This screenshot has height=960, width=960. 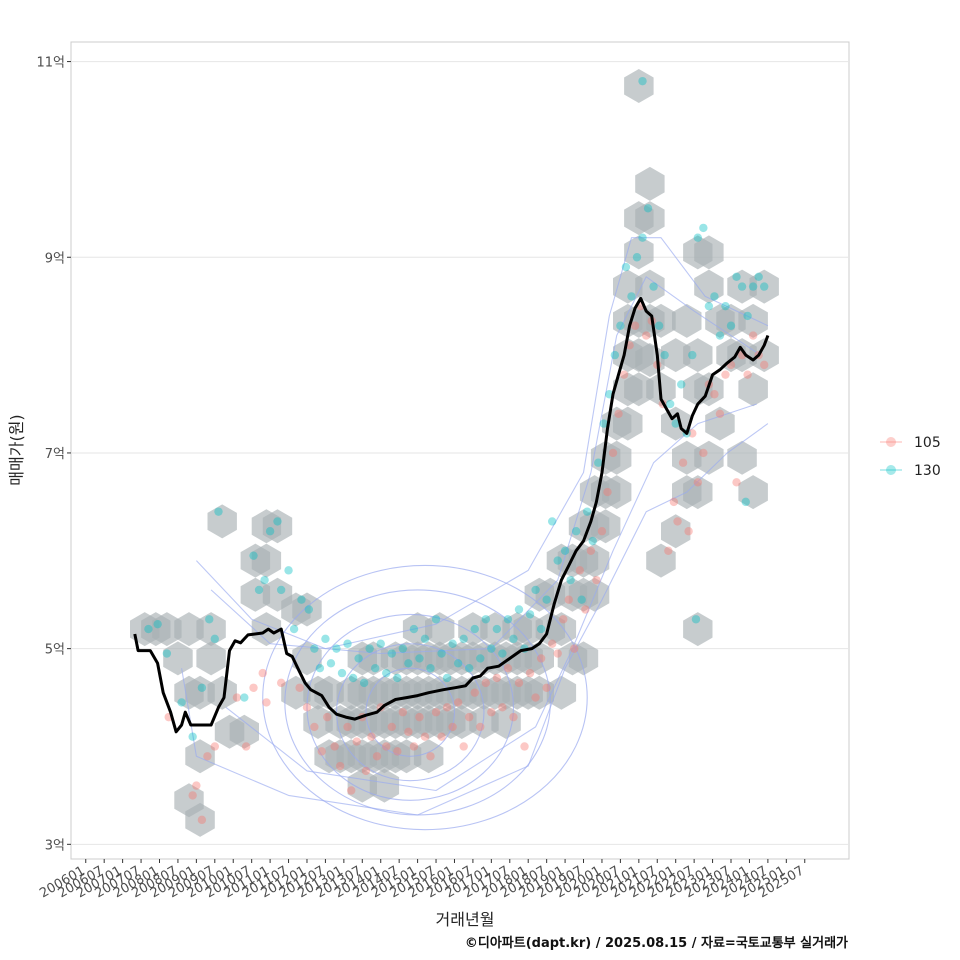 I want to click on density-contour, so click(x=410, y=707).